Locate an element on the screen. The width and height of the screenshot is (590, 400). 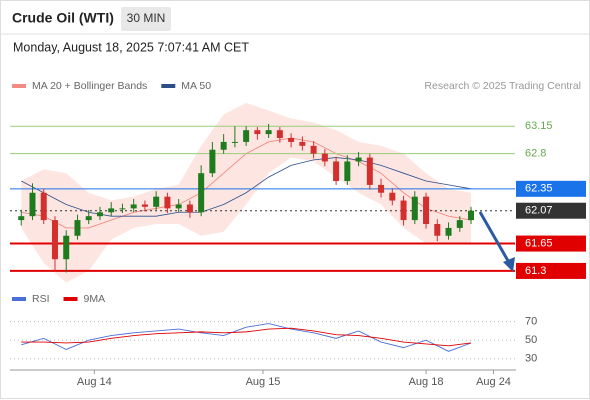
level-label: 62.07 is located at coordinates (539, 211).